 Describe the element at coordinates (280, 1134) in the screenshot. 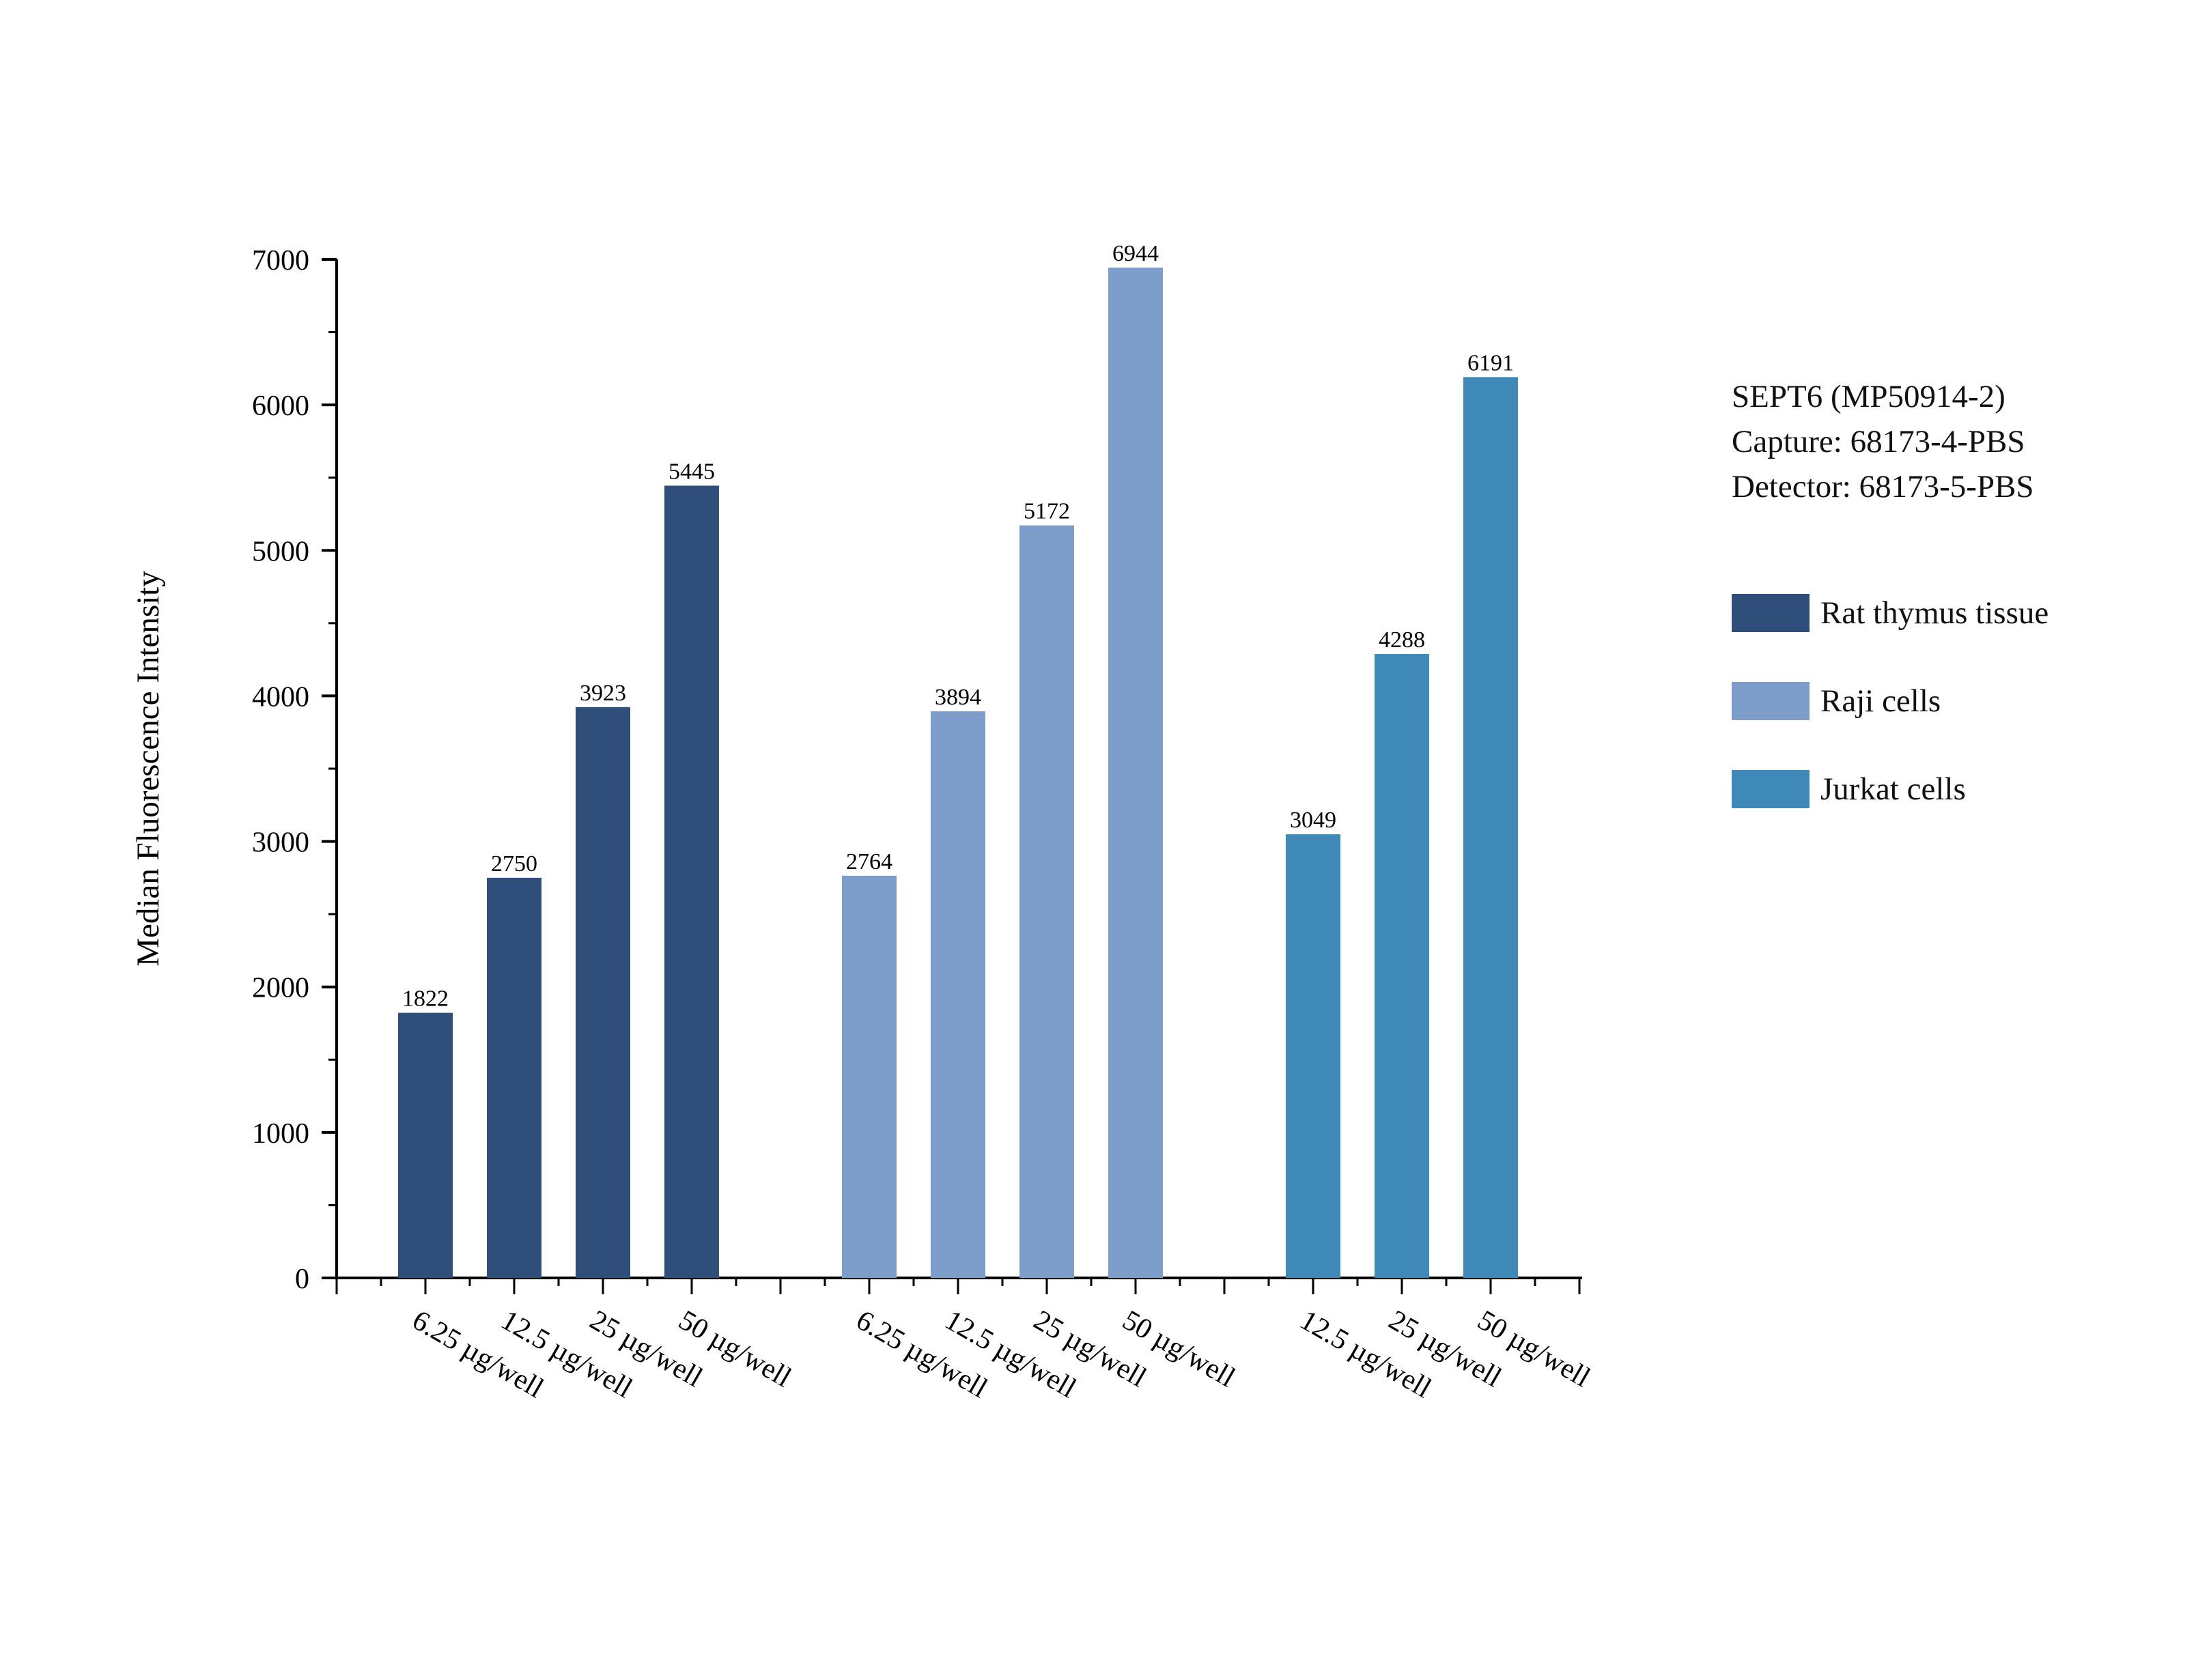

I see `y-tick-label: 1000` at that location.